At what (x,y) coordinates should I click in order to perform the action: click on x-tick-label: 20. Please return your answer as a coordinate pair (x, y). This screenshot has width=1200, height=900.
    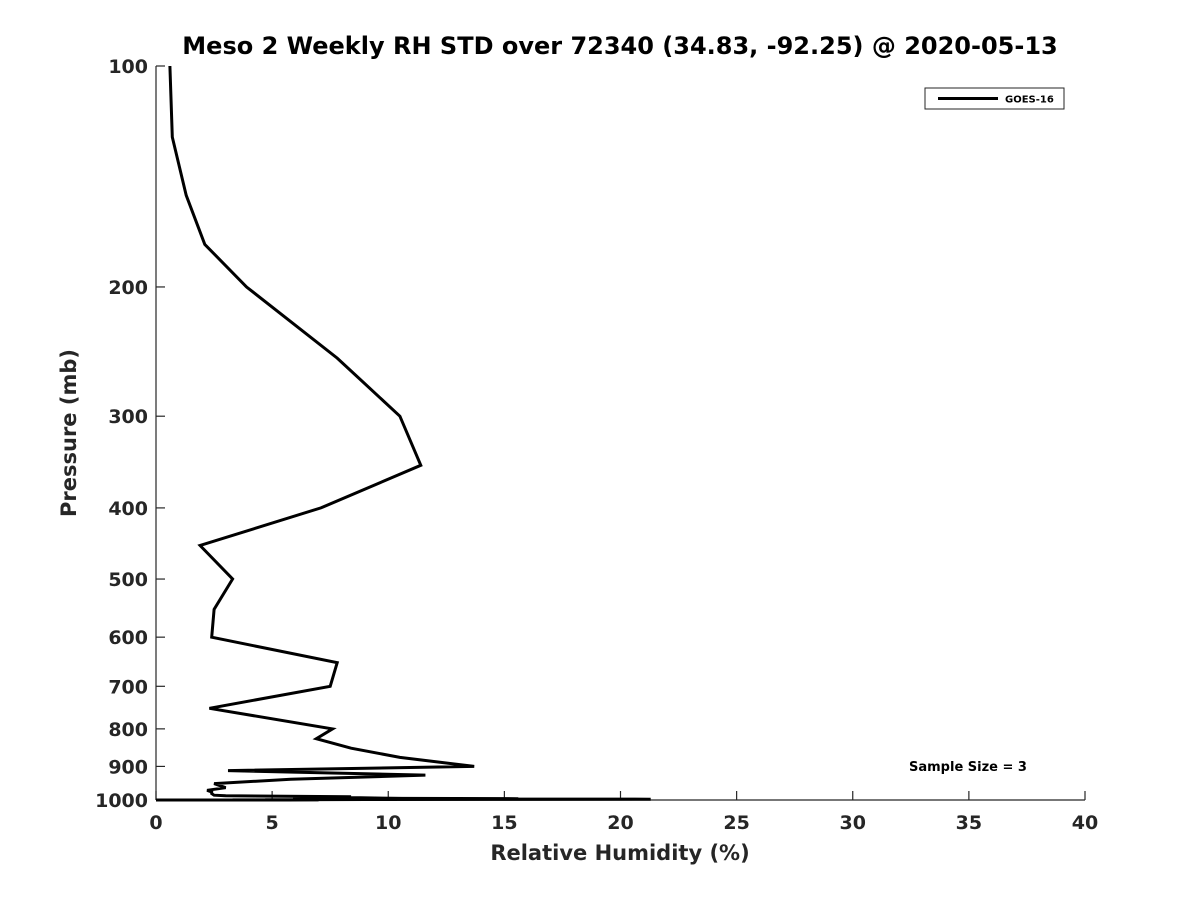
    Looking at the image, I should click on (620, 823).